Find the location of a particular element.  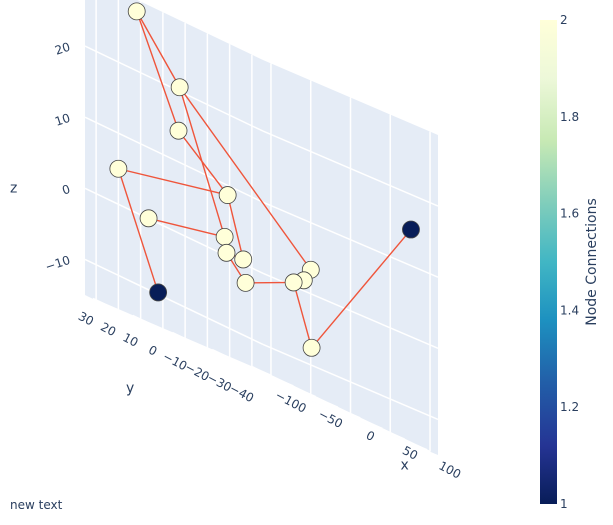

y-tick-label: 20 is located at coordinates (108, 330).